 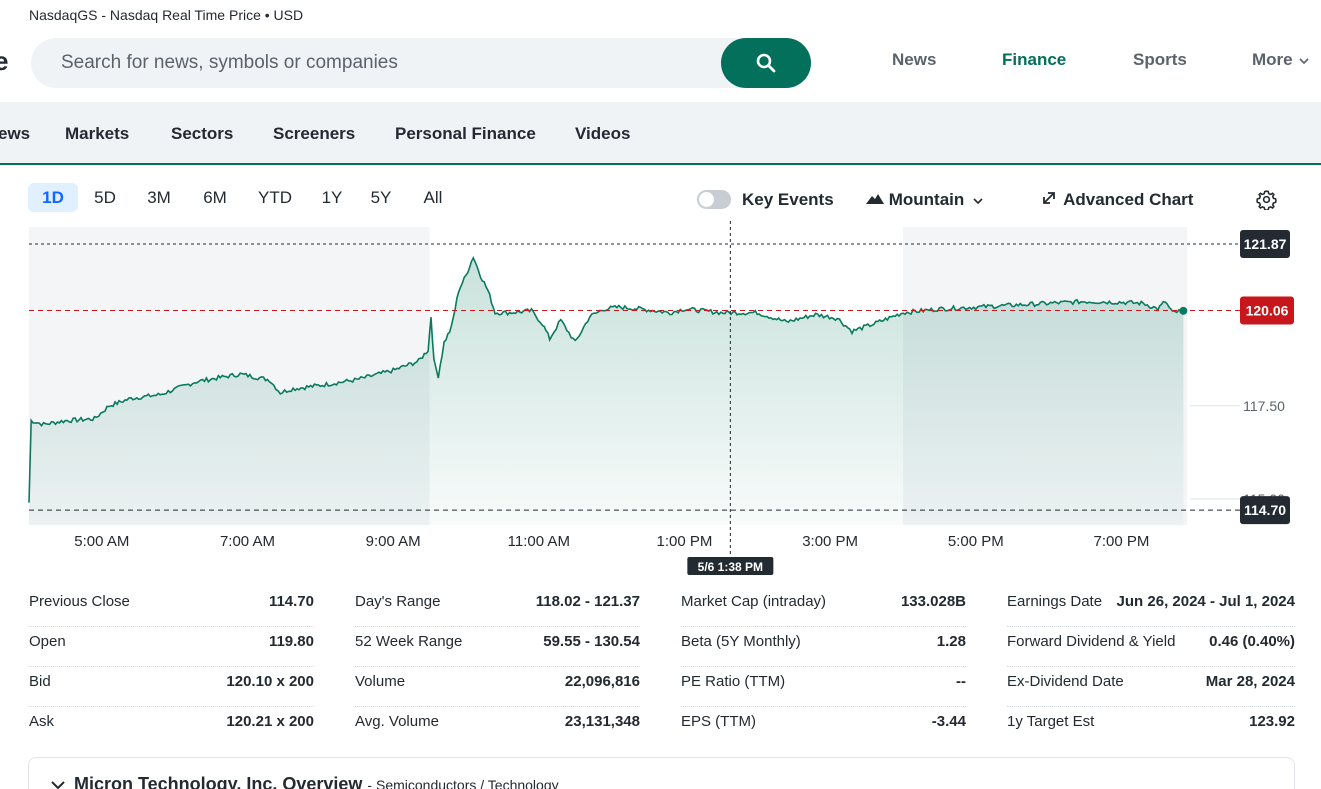 What do you see at coordinates (1272, 59) in the screenshot?
I see `nav-more-label: More` at bounding box center [1272, 59].